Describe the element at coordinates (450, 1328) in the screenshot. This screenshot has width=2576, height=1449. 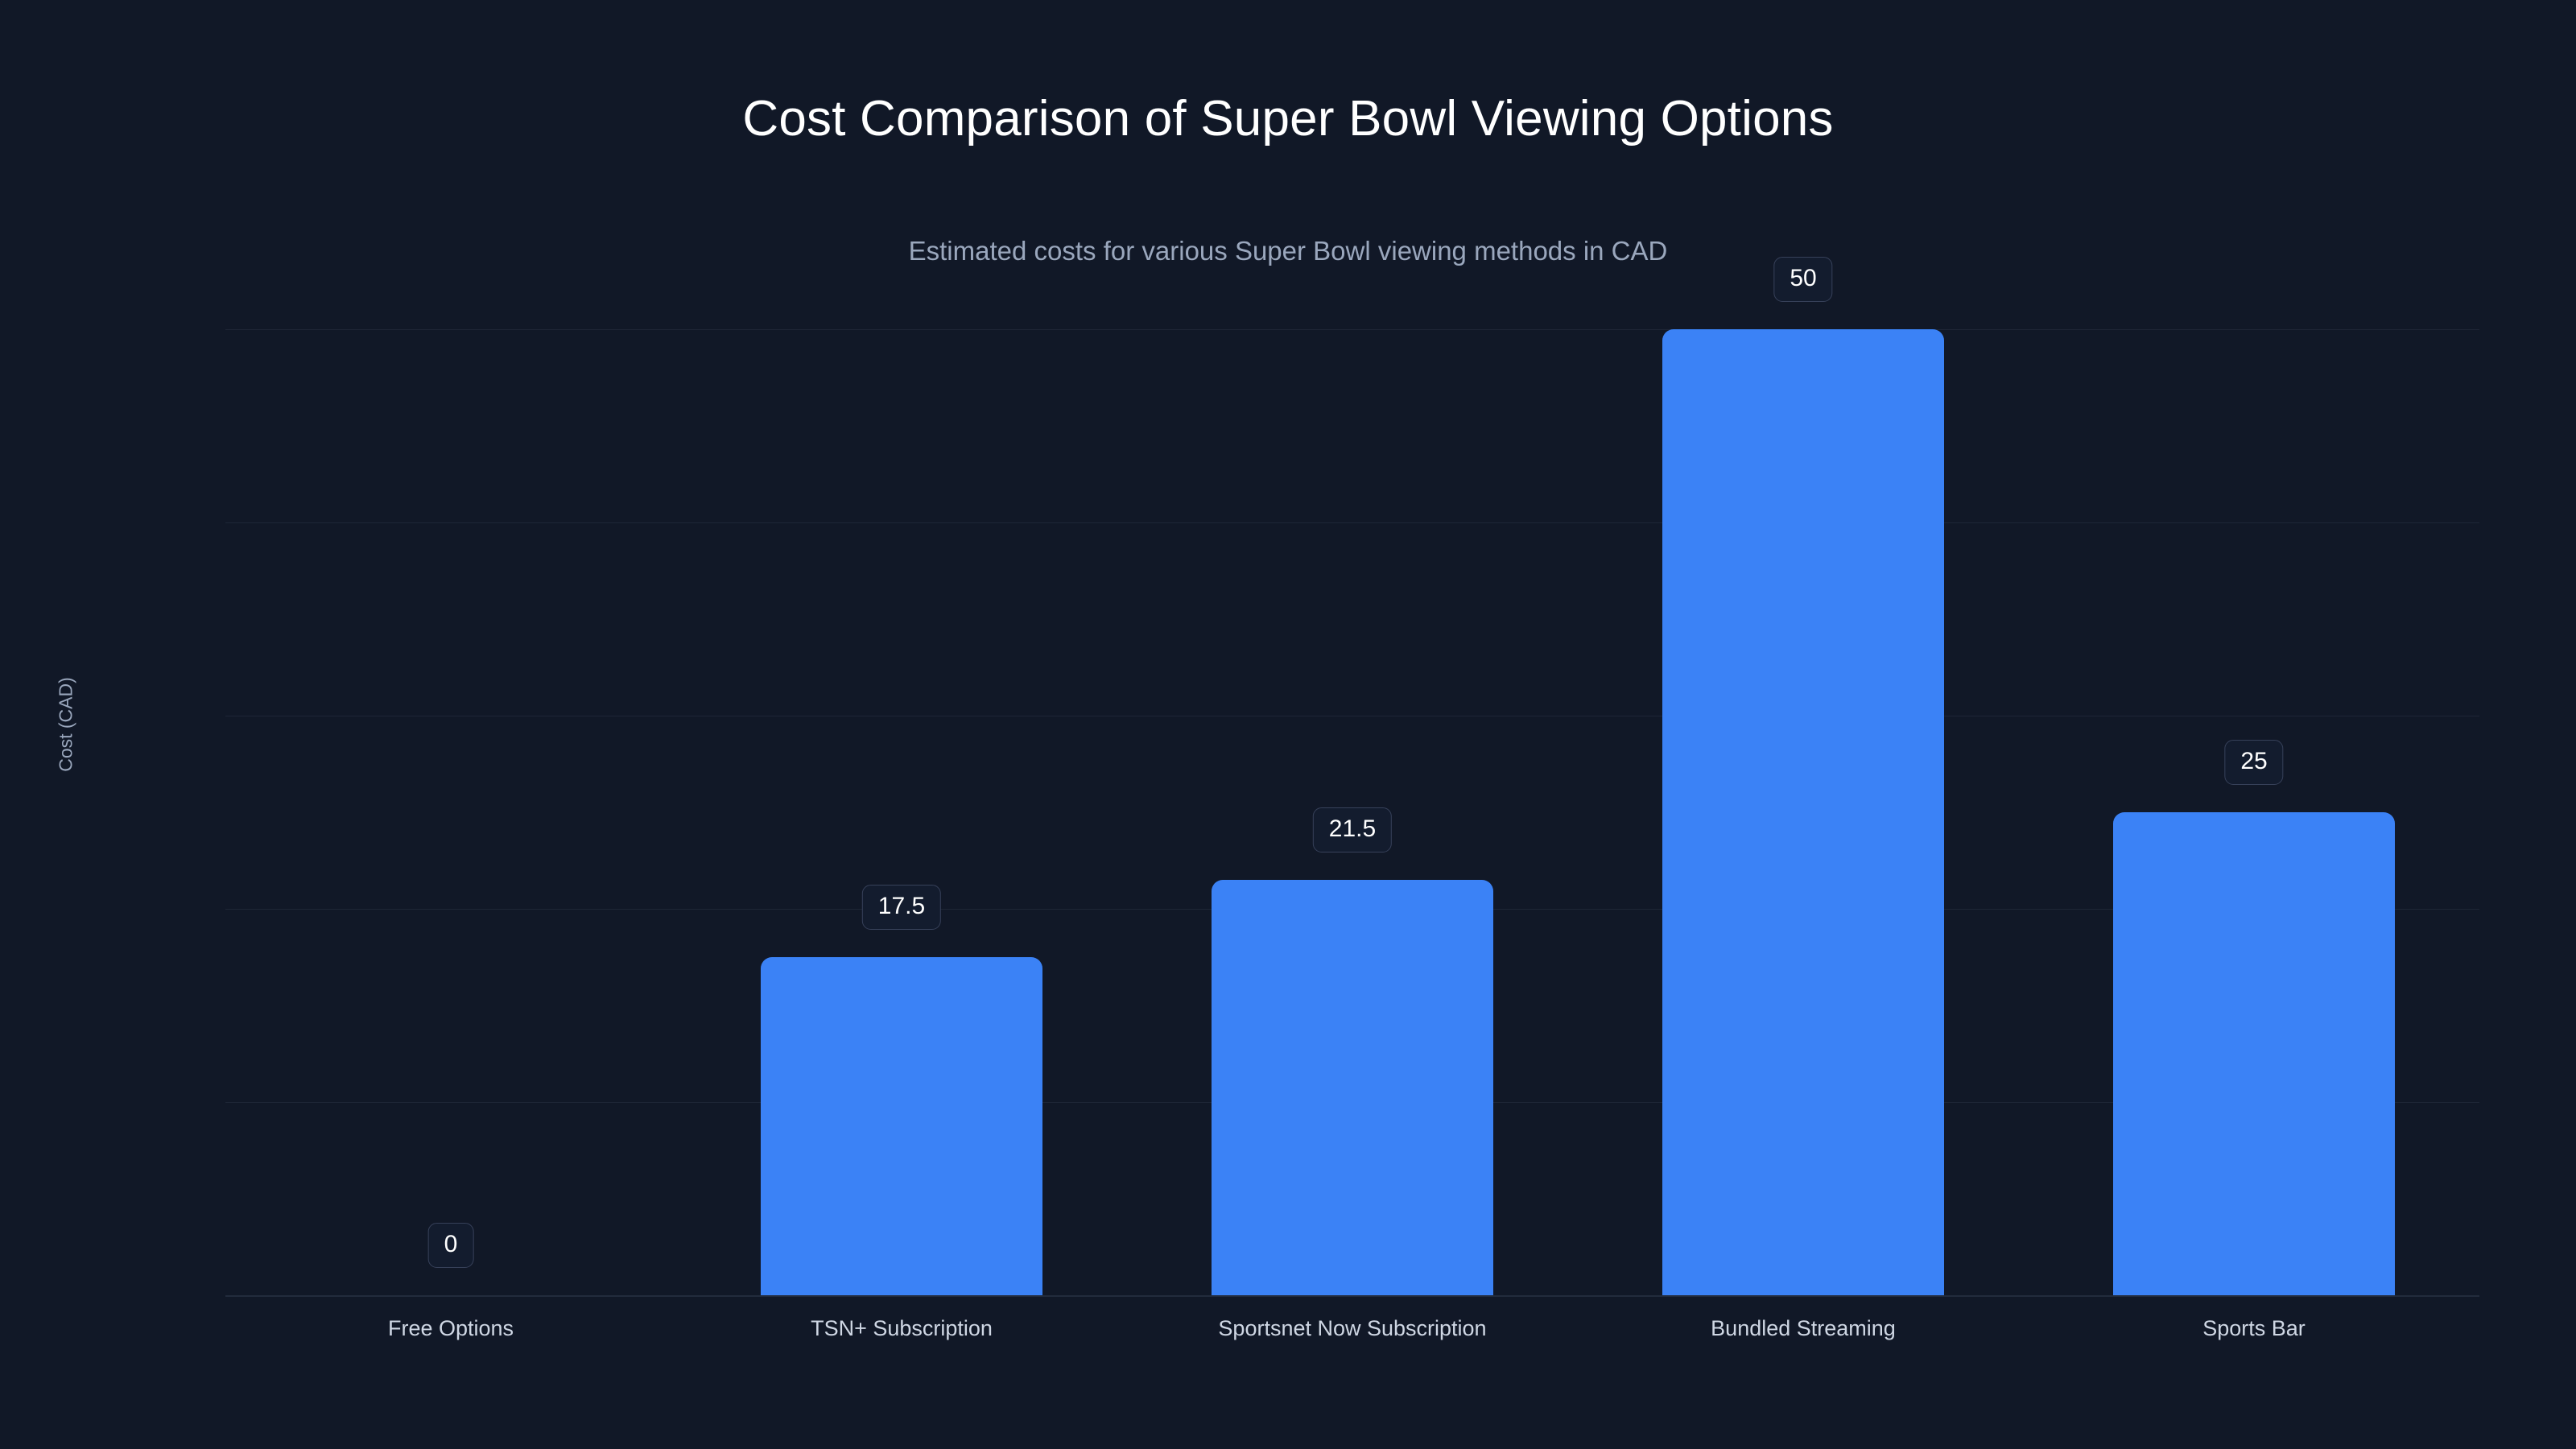
I see `x-axis-tick-label: Free Options` at that location.